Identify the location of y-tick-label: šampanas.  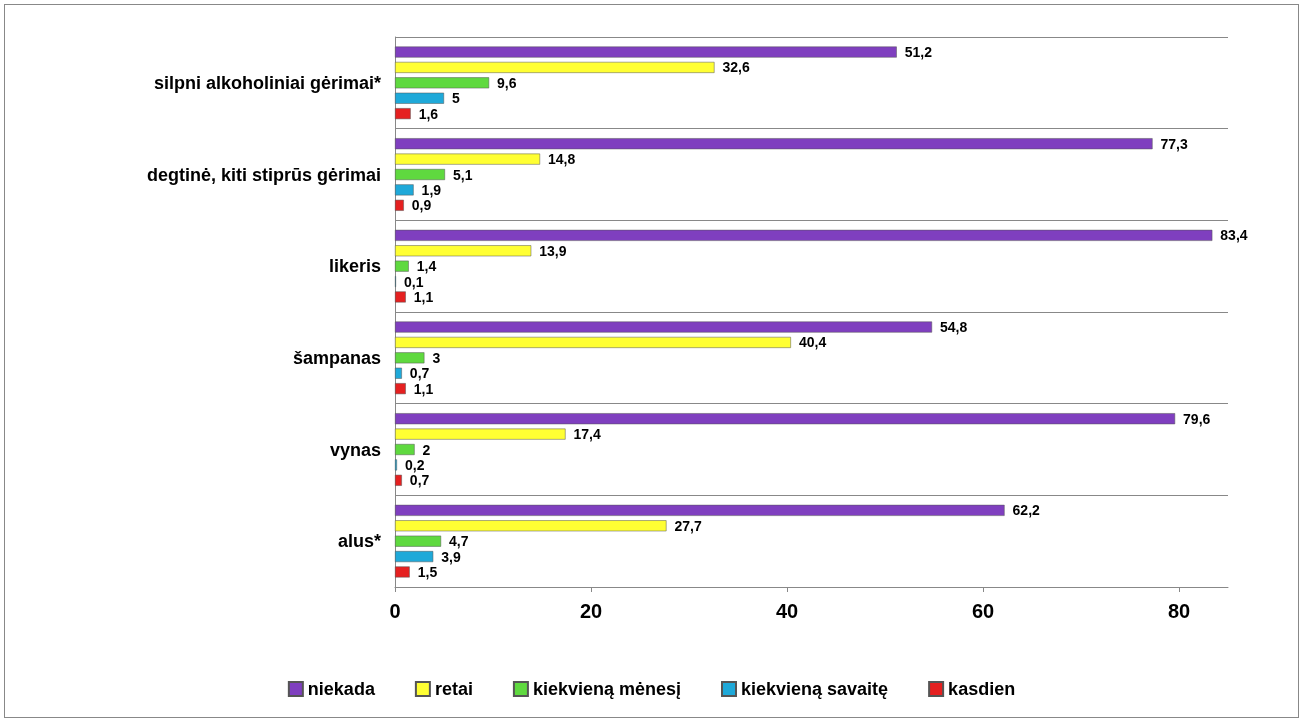
(336, 357).